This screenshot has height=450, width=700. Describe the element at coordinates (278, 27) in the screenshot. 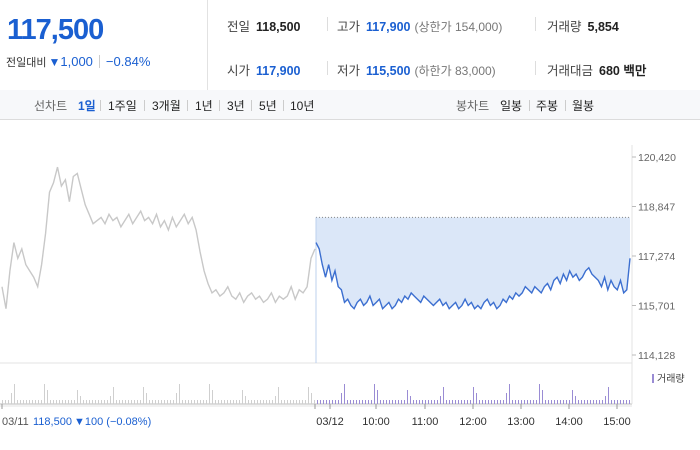

I see `prev-close-value: 118,500` at that location.